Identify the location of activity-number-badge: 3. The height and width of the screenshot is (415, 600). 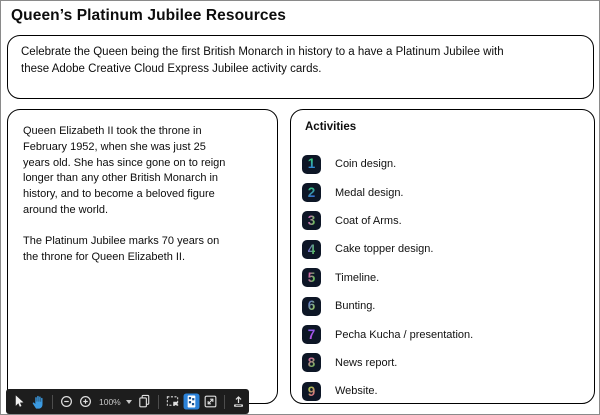
(311, 221).